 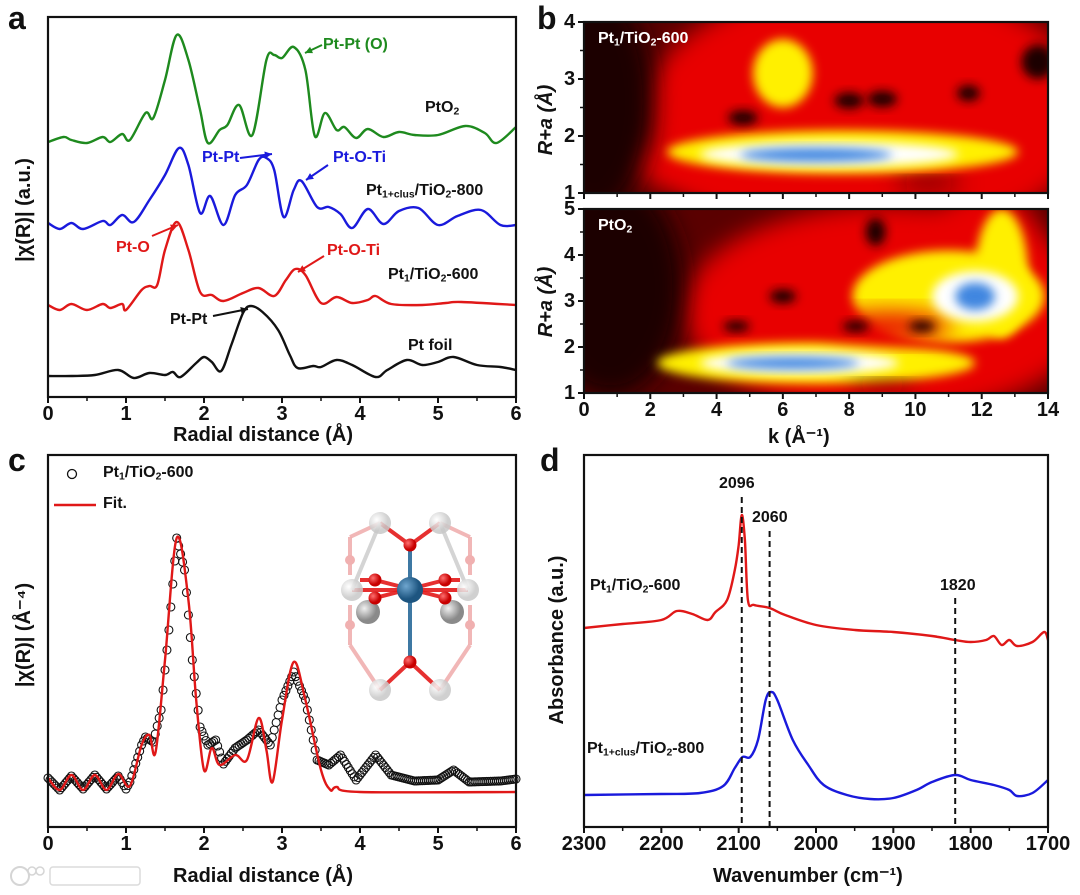 What do you see at coordinates (221, 157) in the screenshot?
I see `annotation-pt-pt-blue: Pt-Pt` at bounding box center [221, 157].